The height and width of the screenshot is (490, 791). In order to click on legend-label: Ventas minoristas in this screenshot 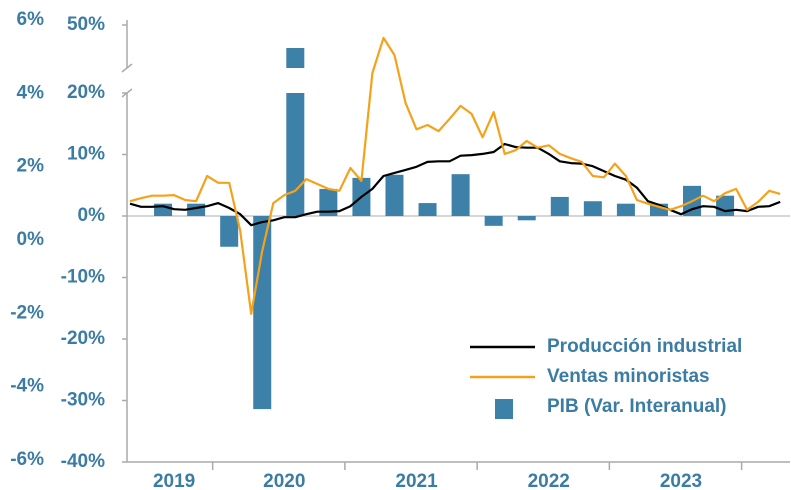, I will do `click(628, 376)`.